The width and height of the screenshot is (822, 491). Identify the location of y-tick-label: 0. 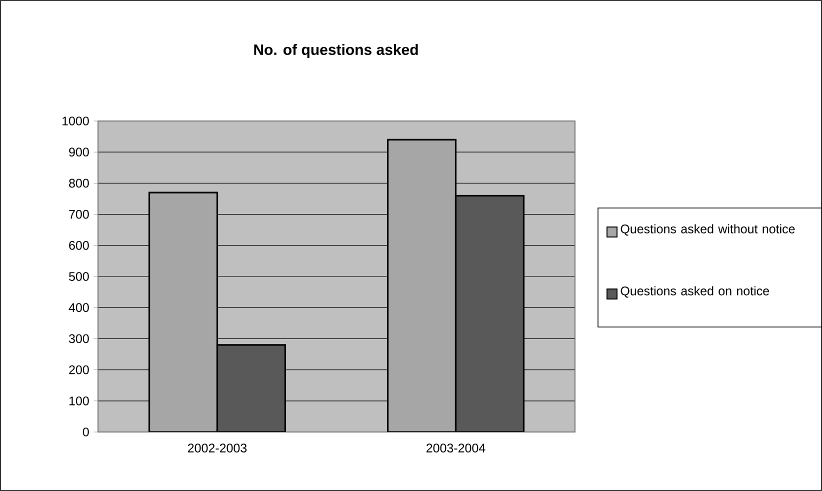
(85, 432).